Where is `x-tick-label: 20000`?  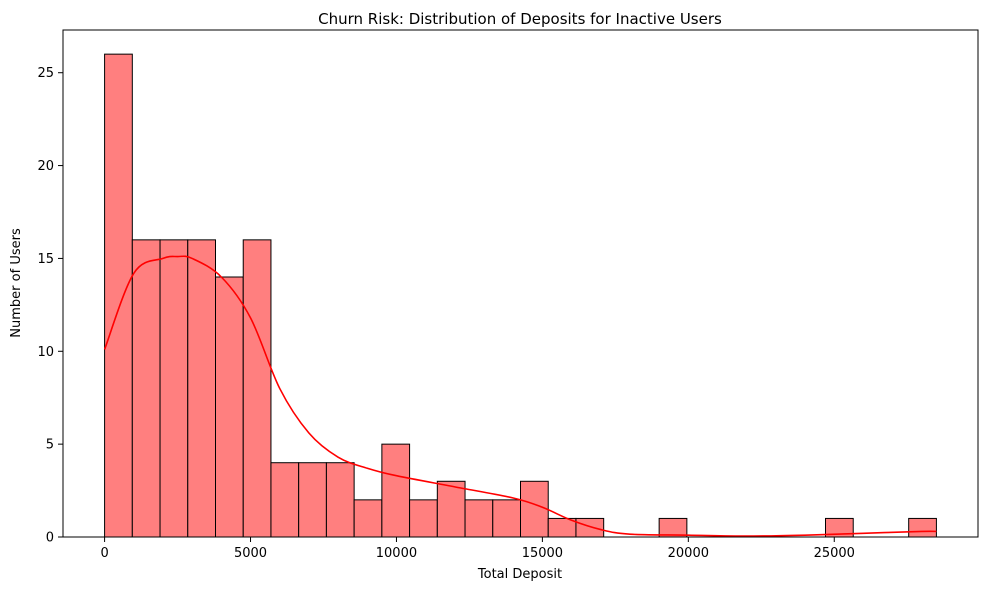
x-tick-label: 20000 is located at coordinates (688, 553).